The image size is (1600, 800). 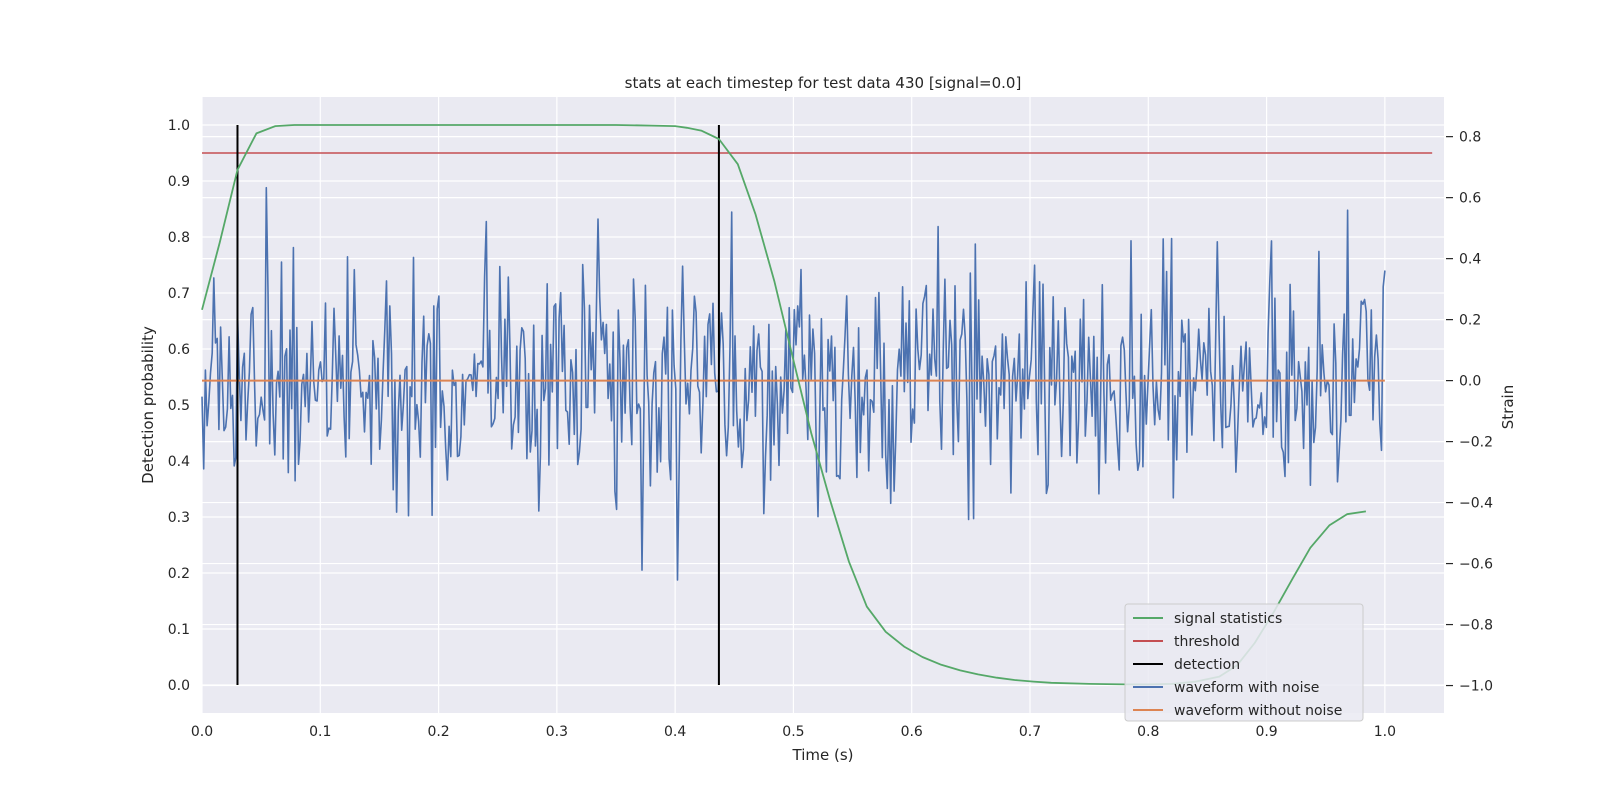 What do you see at coordinates (793, 732) in the screenshot?
I see `x-tick-label: 0.5` at bounding box center [793, 732].